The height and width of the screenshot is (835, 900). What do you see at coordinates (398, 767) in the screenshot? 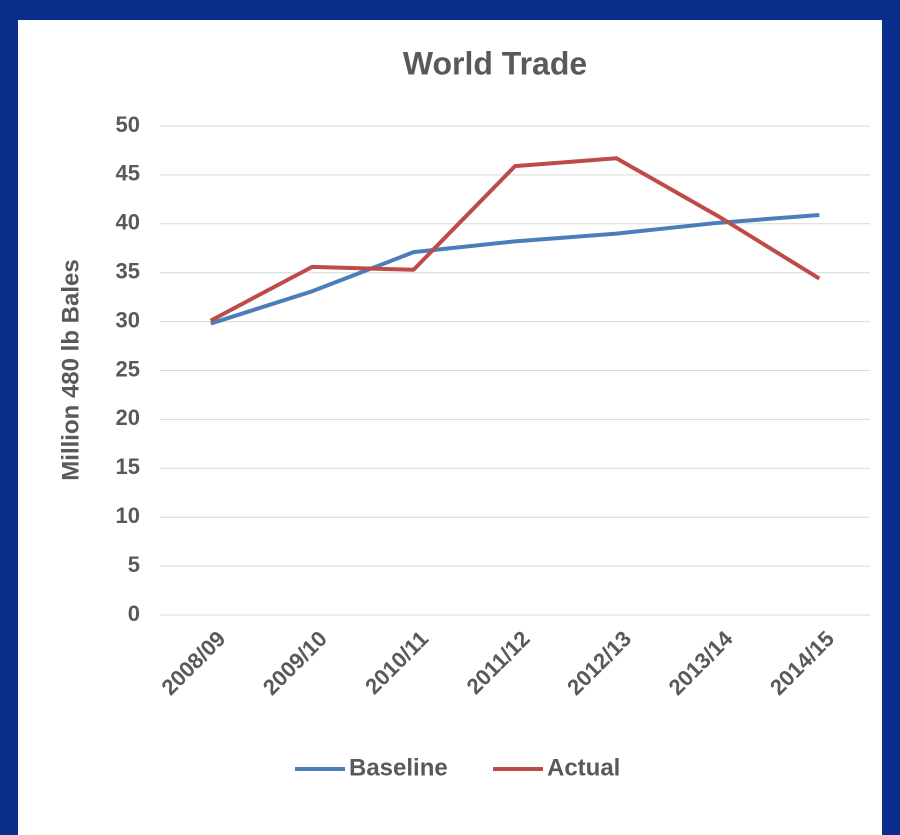
I see `legend-label: Baseline` at bounding box center [398, 767].